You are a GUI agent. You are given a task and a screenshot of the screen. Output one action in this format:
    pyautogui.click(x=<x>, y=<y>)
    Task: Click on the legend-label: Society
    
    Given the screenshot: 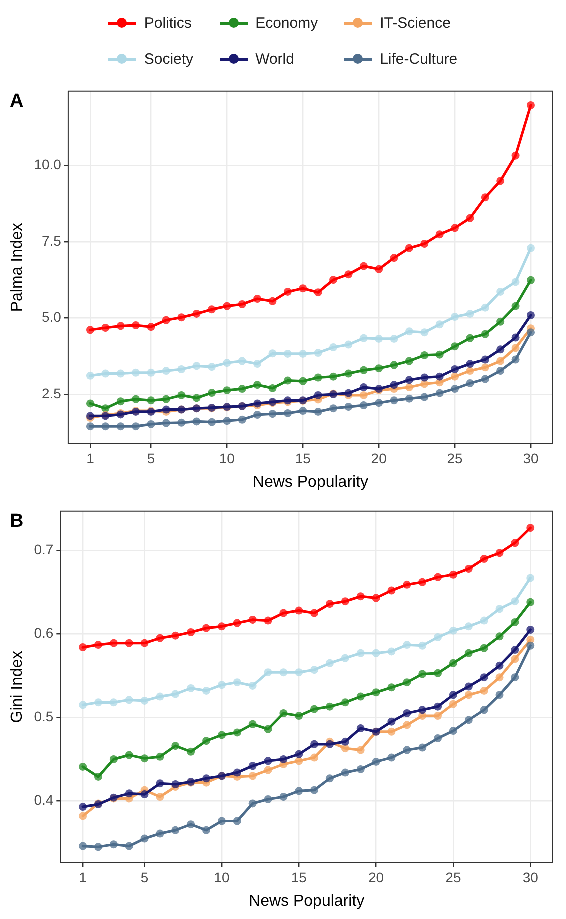 What is the action you would take?
    pyautogui.click(x=169, y=59)
    